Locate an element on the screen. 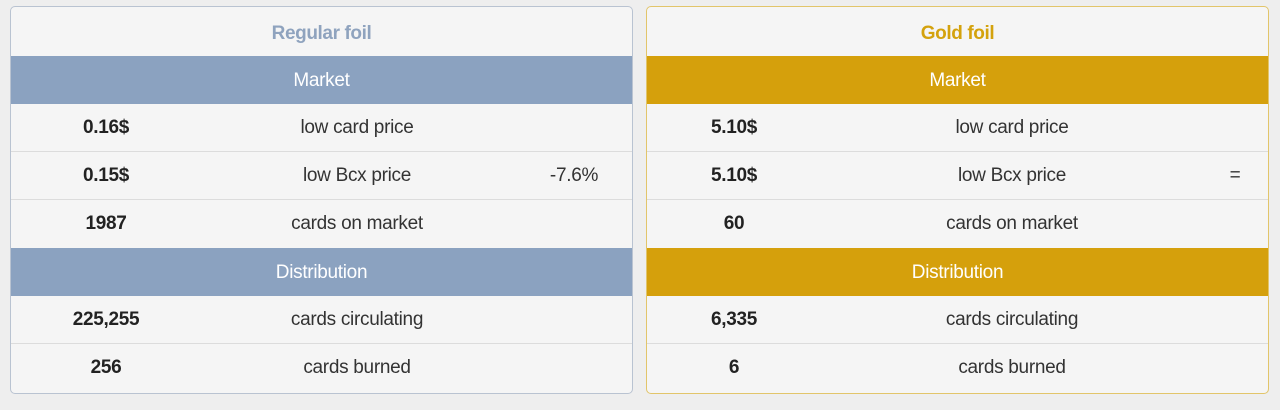 The height and width of the screenshot is (410, 1280). row-value: 0.16$ is located at coordinates (106, 127).